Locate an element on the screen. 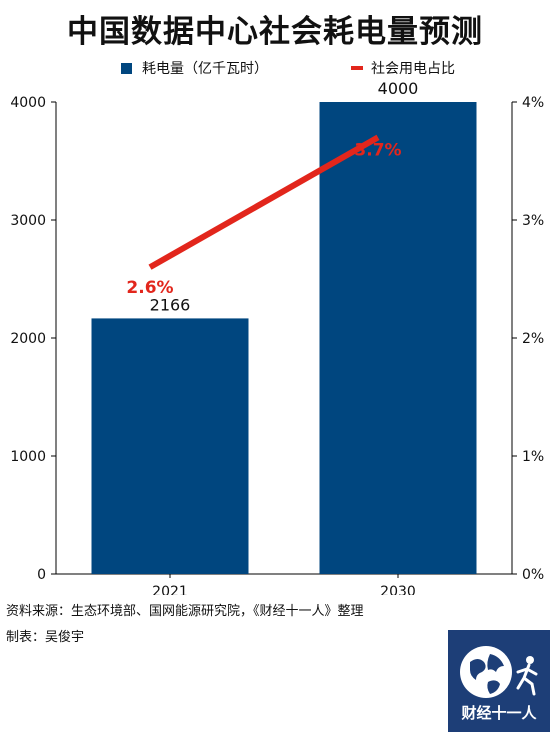 The width and height of the screenshot is (550, 732). y-left-tick-label: 4000 is located at coordinates (28, 103).